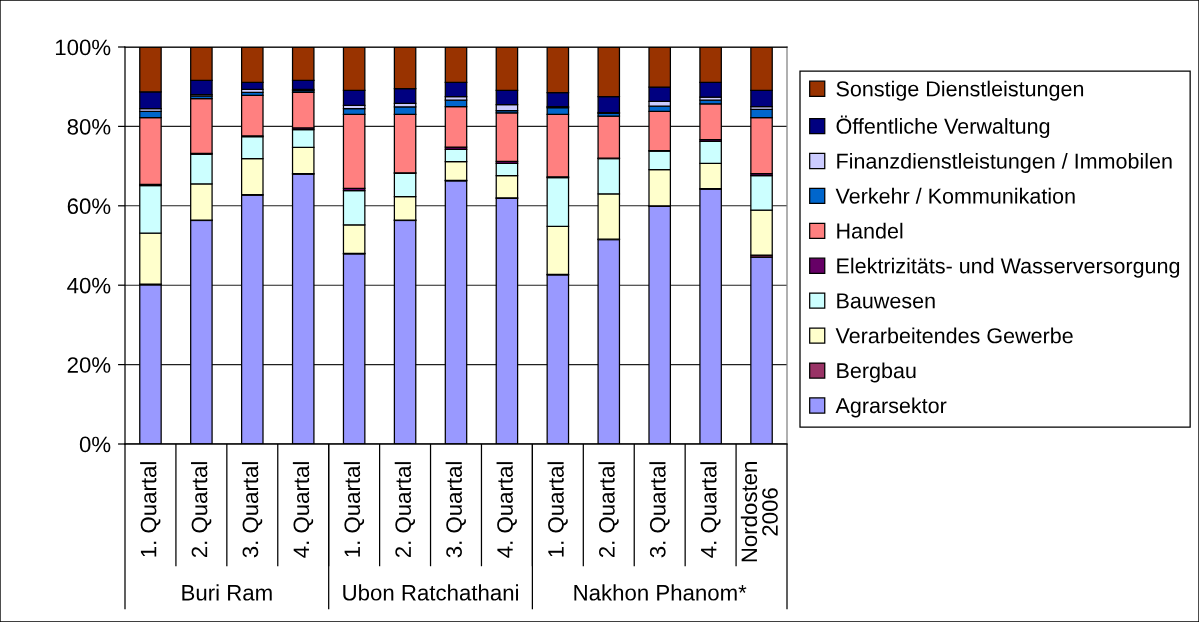 The width and height of the screenshot is (1199, 622). What do you see at coordinates (759, 512) in the screenshot?
I see `x-tick-label: Nordosten 2006` at bounding box center [759, 512].